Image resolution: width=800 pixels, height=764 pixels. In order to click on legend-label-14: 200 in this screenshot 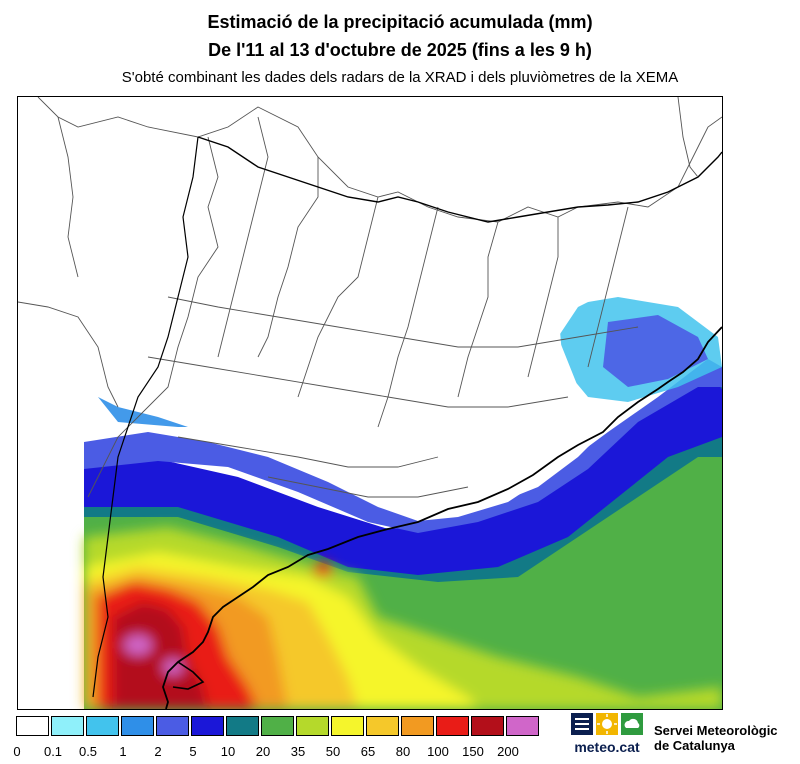, I will do `click(508, 751)`.